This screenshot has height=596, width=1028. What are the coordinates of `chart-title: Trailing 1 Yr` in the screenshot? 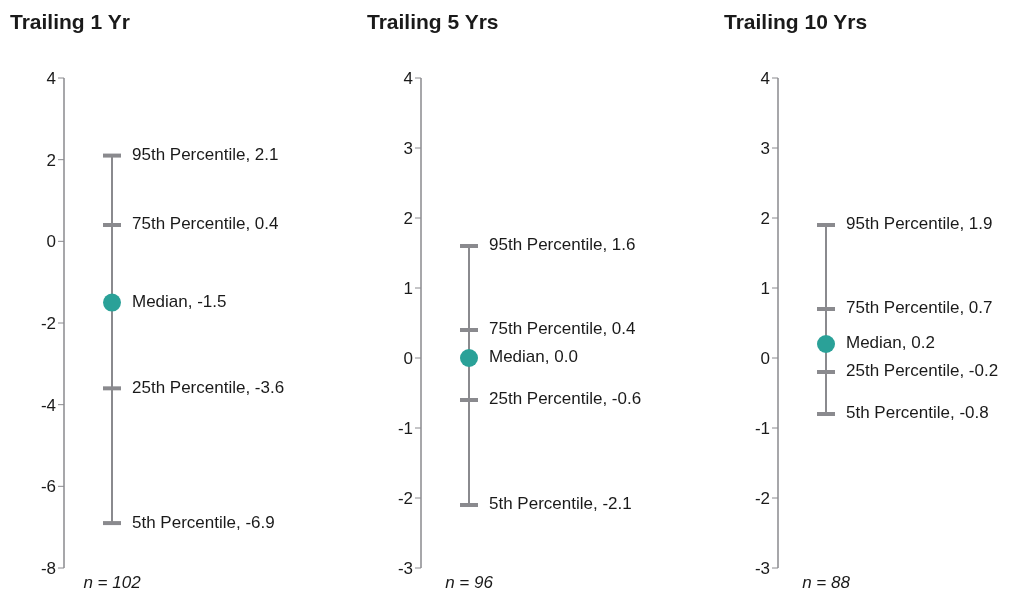 It's located at (70, 22).